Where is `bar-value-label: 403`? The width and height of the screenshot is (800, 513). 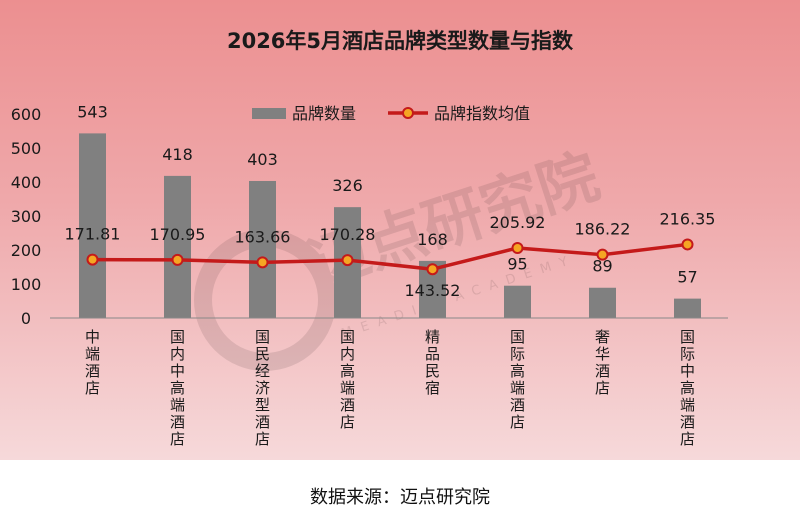
bar-value-label: 403 is located at coordinates (262, 159).